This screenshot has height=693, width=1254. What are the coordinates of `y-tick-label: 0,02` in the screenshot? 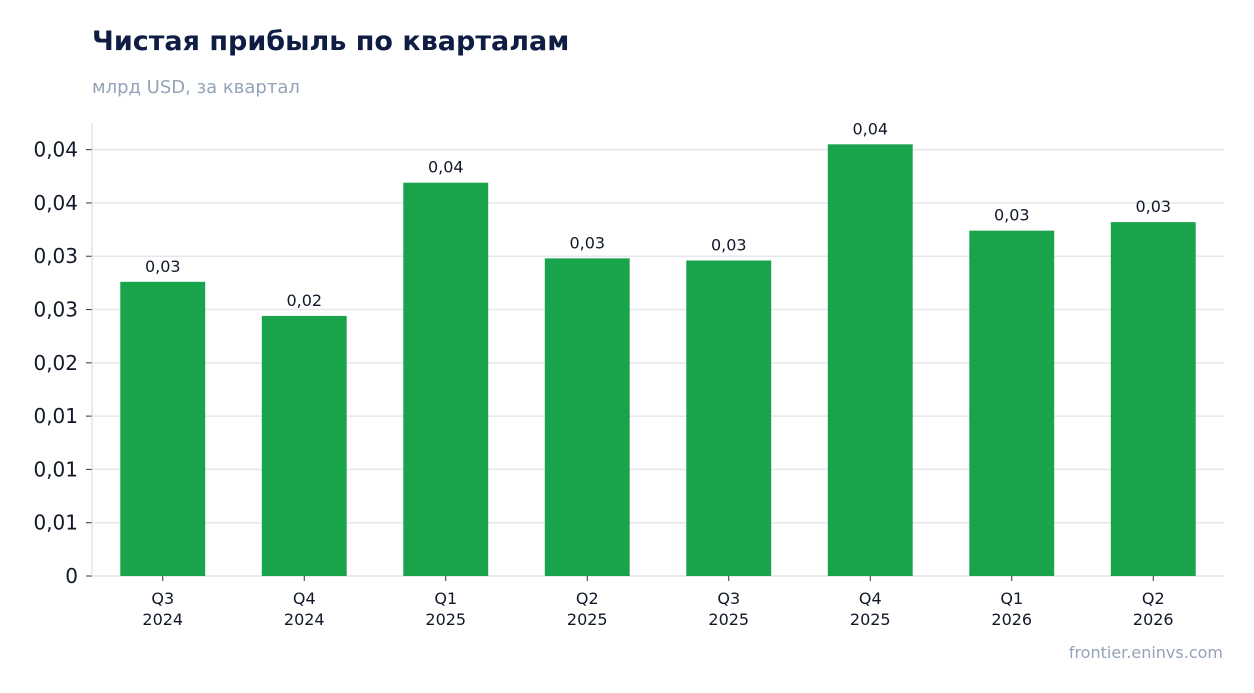 It's located at (55, 363).